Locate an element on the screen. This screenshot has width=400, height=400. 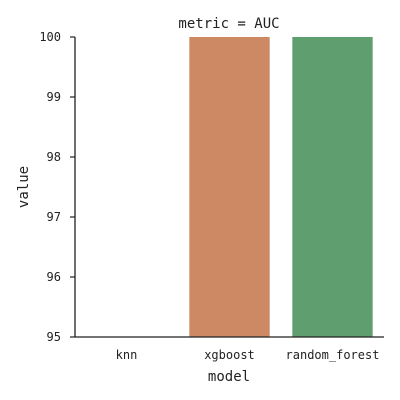
x-axis-label: model is located at coordinates (229, 377).